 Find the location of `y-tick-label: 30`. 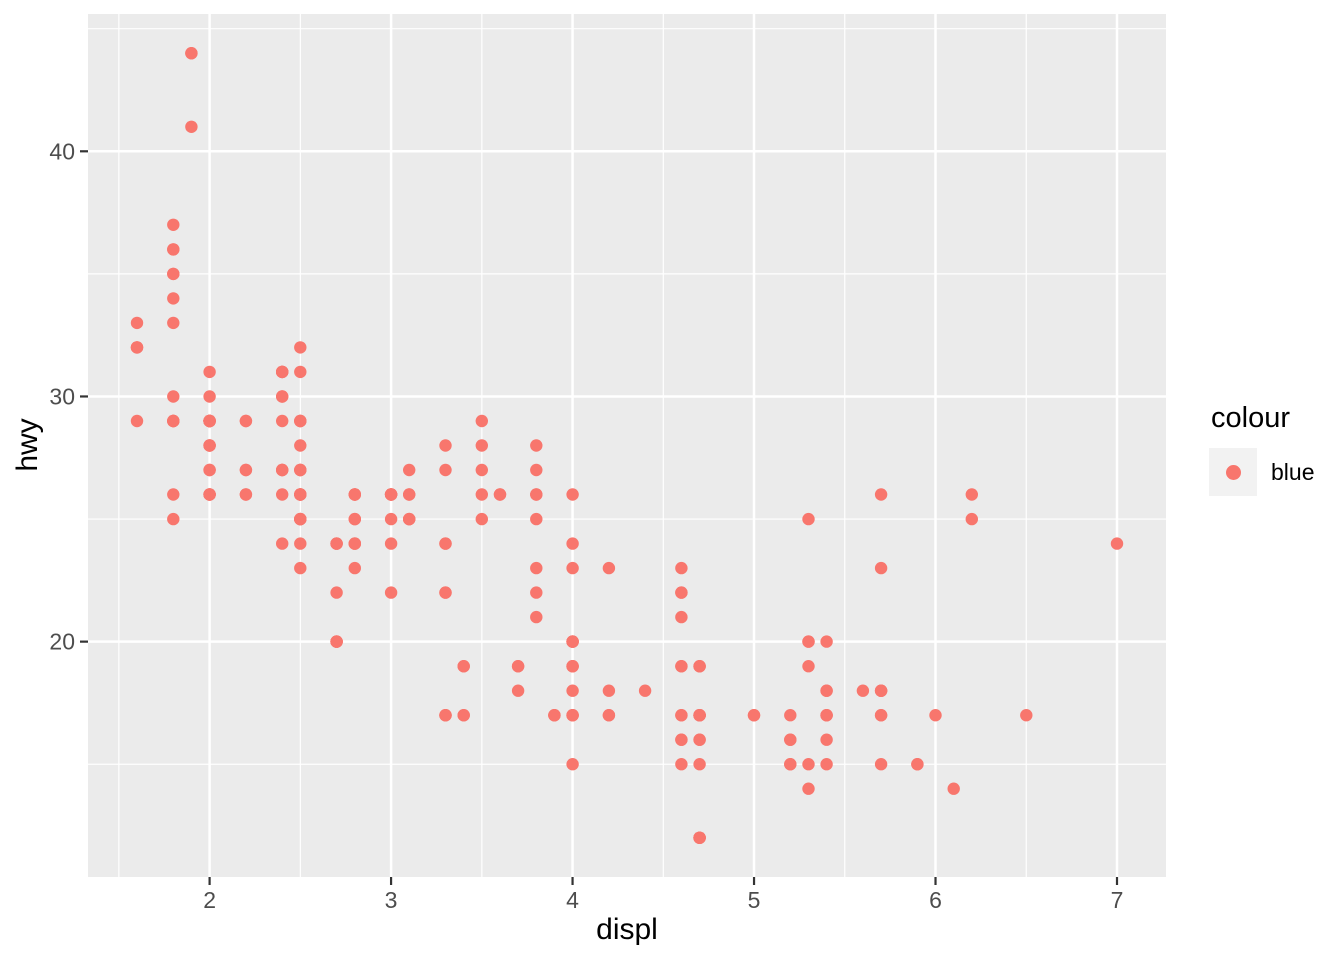

y-tick-label: 30 is located at coordinates (62, 396).